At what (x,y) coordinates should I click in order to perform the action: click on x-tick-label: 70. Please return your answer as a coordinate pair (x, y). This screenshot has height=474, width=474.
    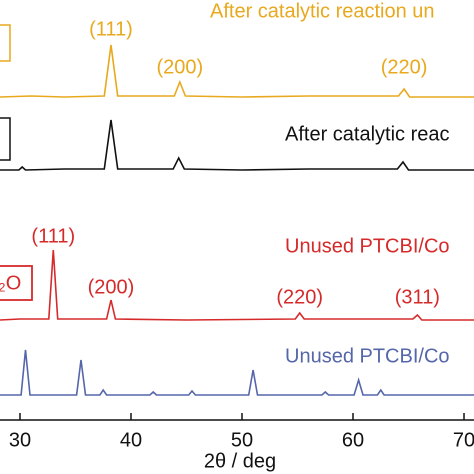
    Looking at the image, I should click on (463, 440).